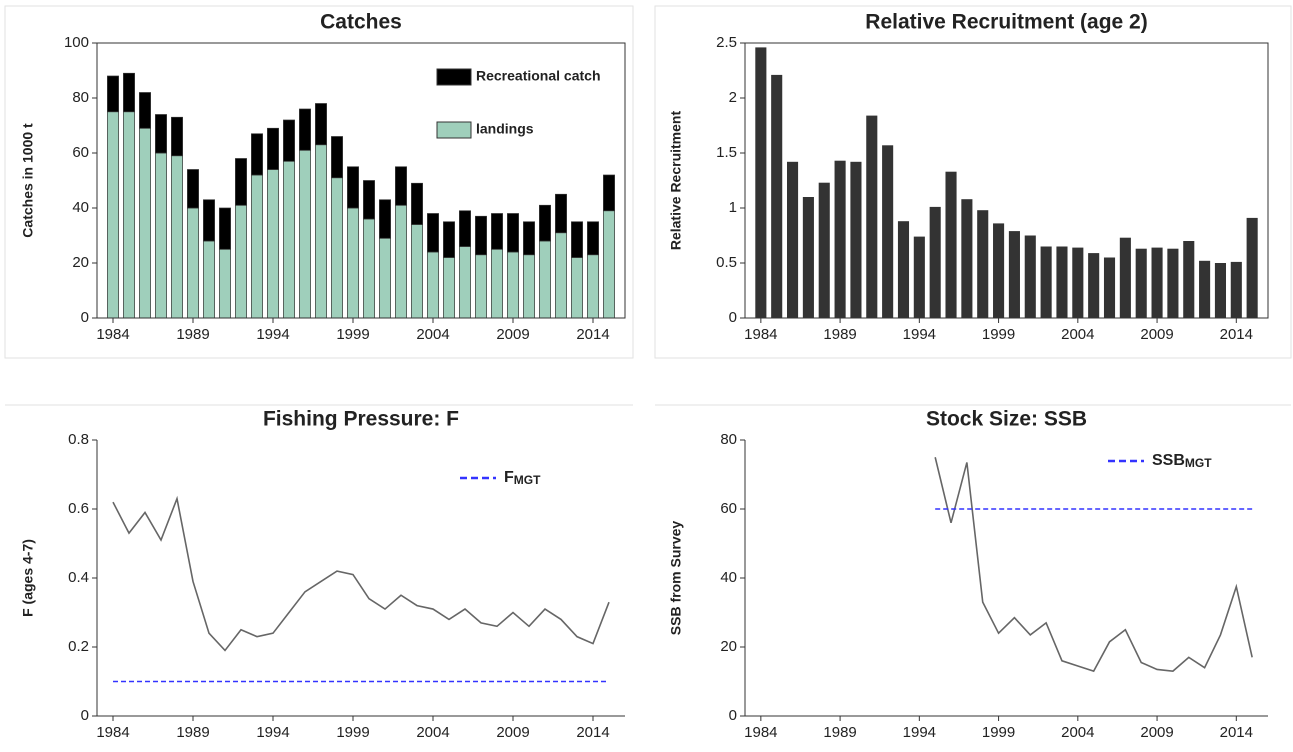  What do you see at coordinates (726, 42) in the screenshot?
I see `y-tick-label: 2.5` at bounding box center [726, 42].